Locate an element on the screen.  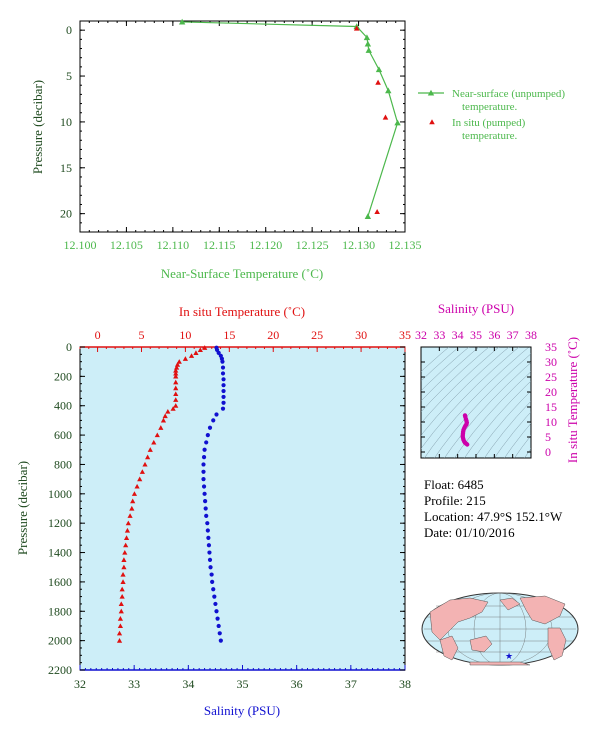
pressure-y-tick-label: 1000 is located at coordinates (60, 494).